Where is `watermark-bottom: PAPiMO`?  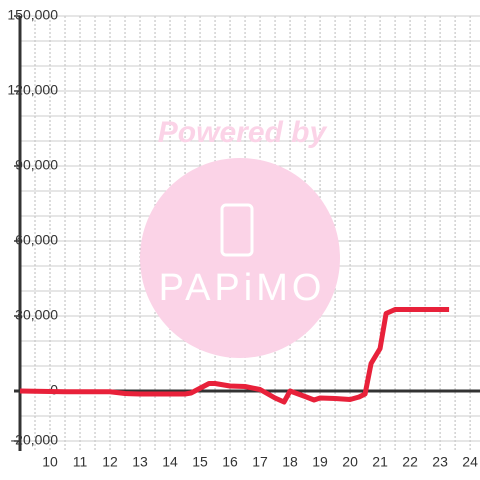 watermark-bottom: PAPiMO is located at coordinates (242, 288).